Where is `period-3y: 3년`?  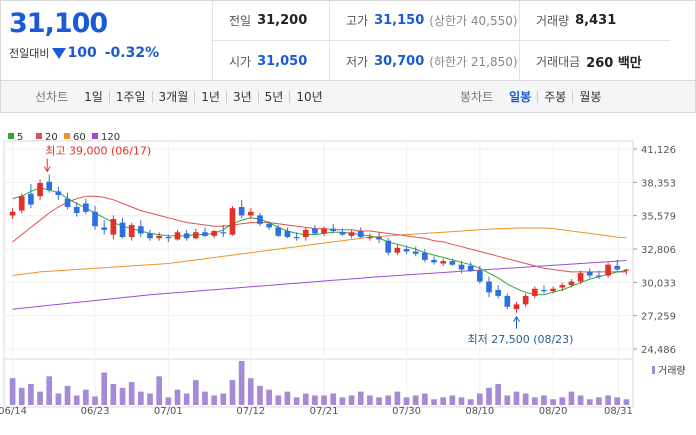 period-3y: 3년 is located at coordinates (241, 96).